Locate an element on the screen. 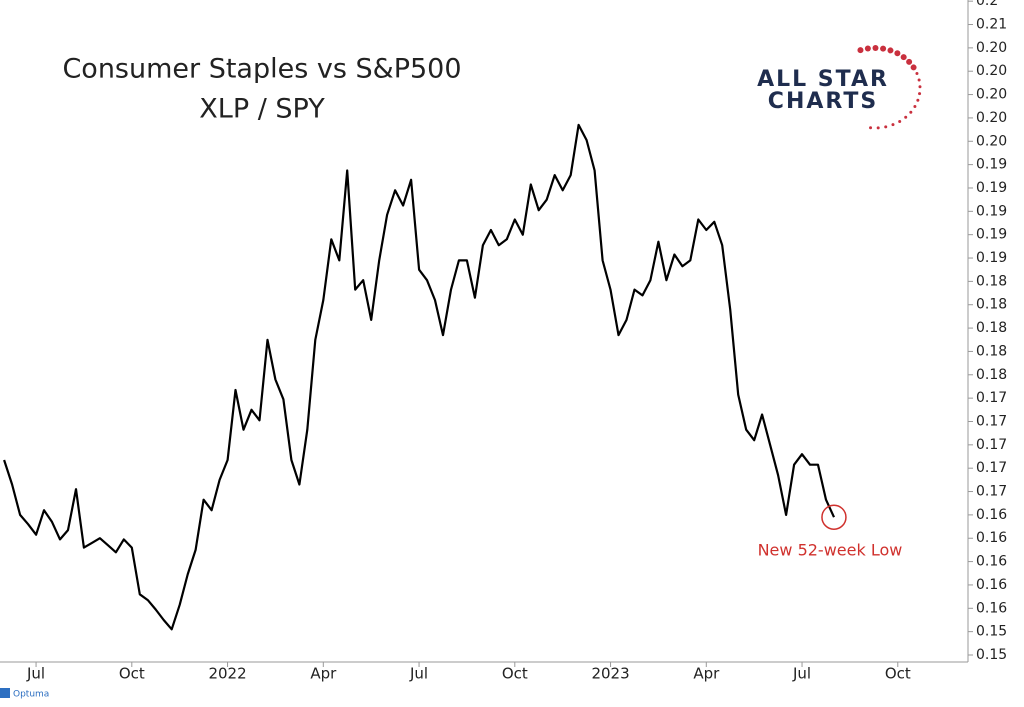  chart-subtitle: XLP / SPY is located at coordinates (262, 109).